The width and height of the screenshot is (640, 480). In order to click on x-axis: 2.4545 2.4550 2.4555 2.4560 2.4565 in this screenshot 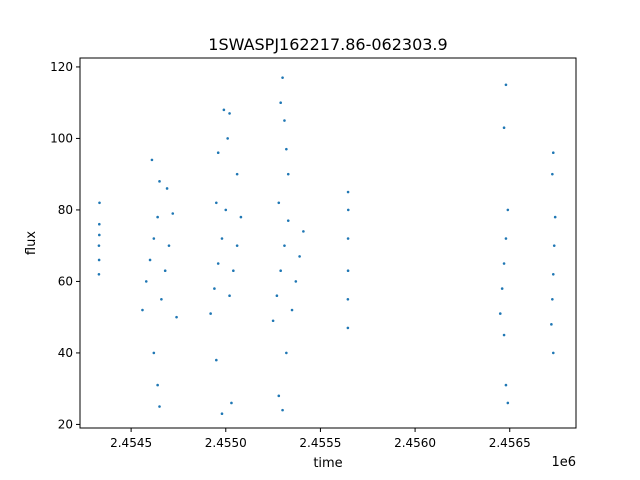, I will do `click(320, 439)`.